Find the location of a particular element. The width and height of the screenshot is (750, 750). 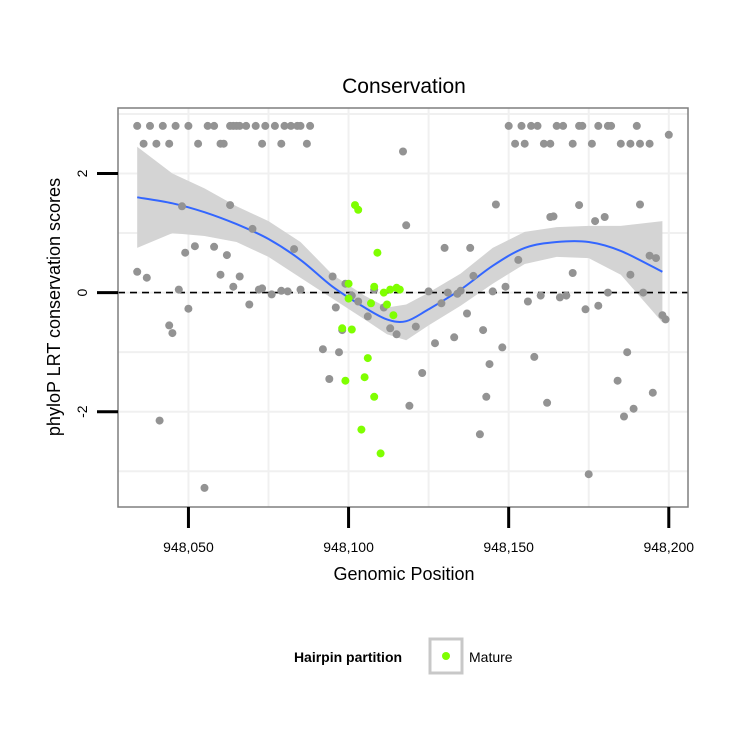

y-tick-label: -2 is located at coordinates (82, 411).